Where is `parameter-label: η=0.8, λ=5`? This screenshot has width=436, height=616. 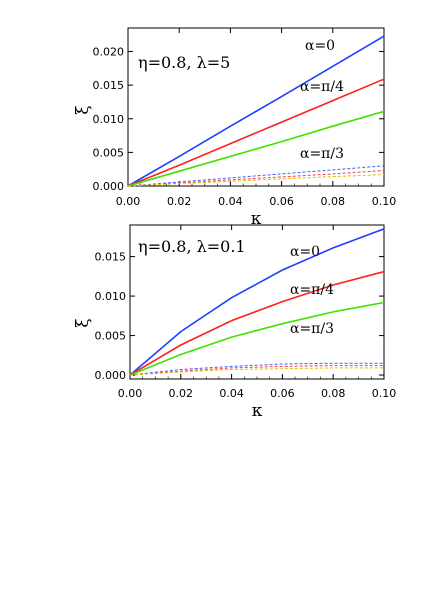
parameter-label: η=0.8, λ=5 is located at coordinates (184, 62).